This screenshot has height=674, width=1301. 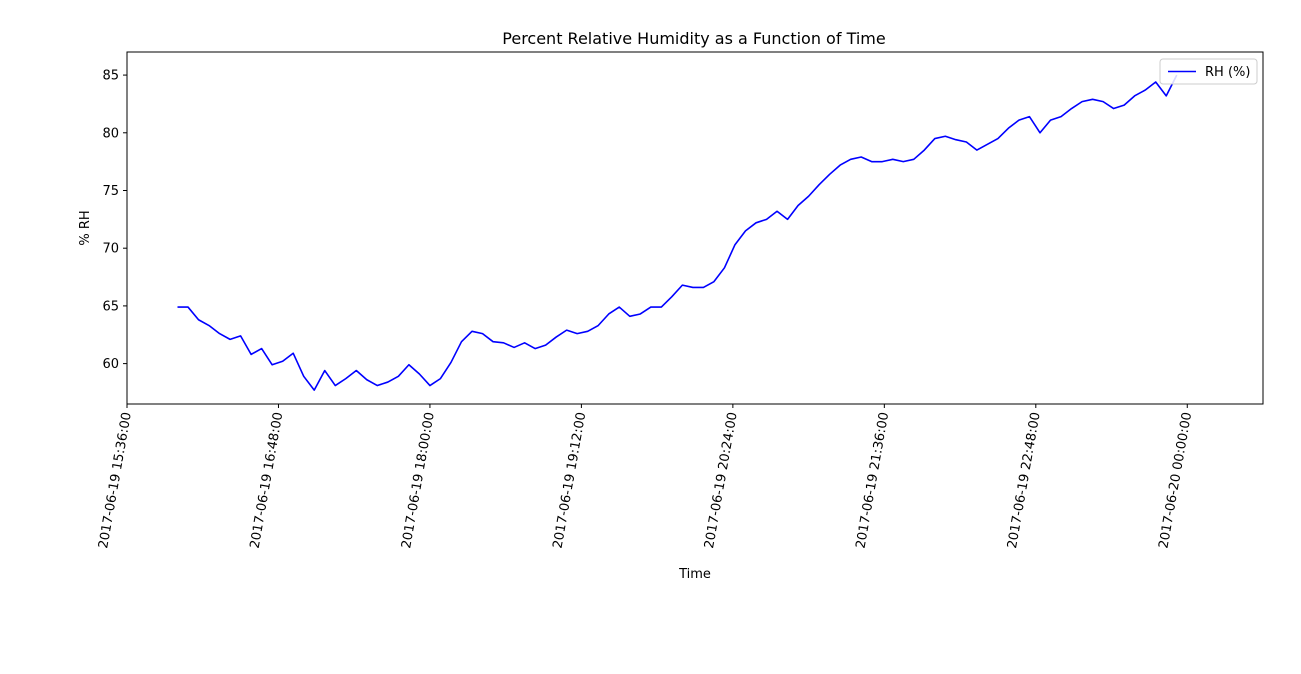 I want to click on y-axis-label: % RH, so click(x=85, y=227).